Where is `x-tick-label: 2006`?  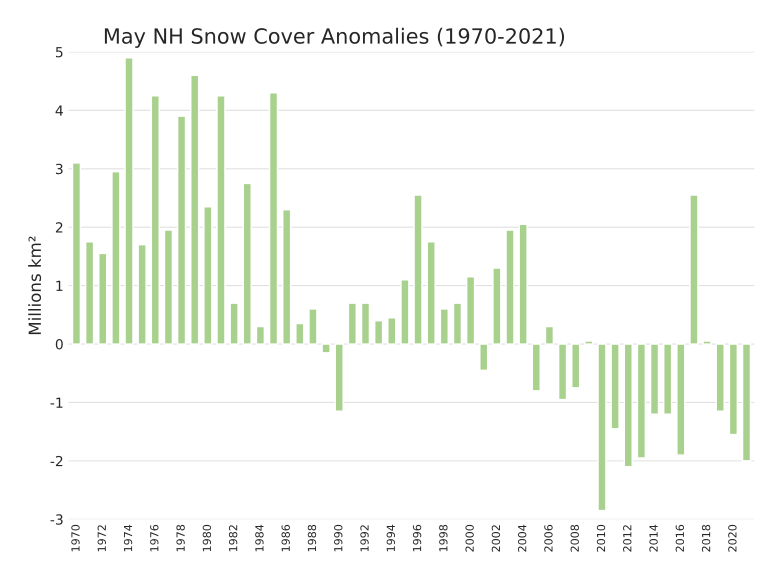 x-tick-label: 2006 is located at coordinates (548, 538).